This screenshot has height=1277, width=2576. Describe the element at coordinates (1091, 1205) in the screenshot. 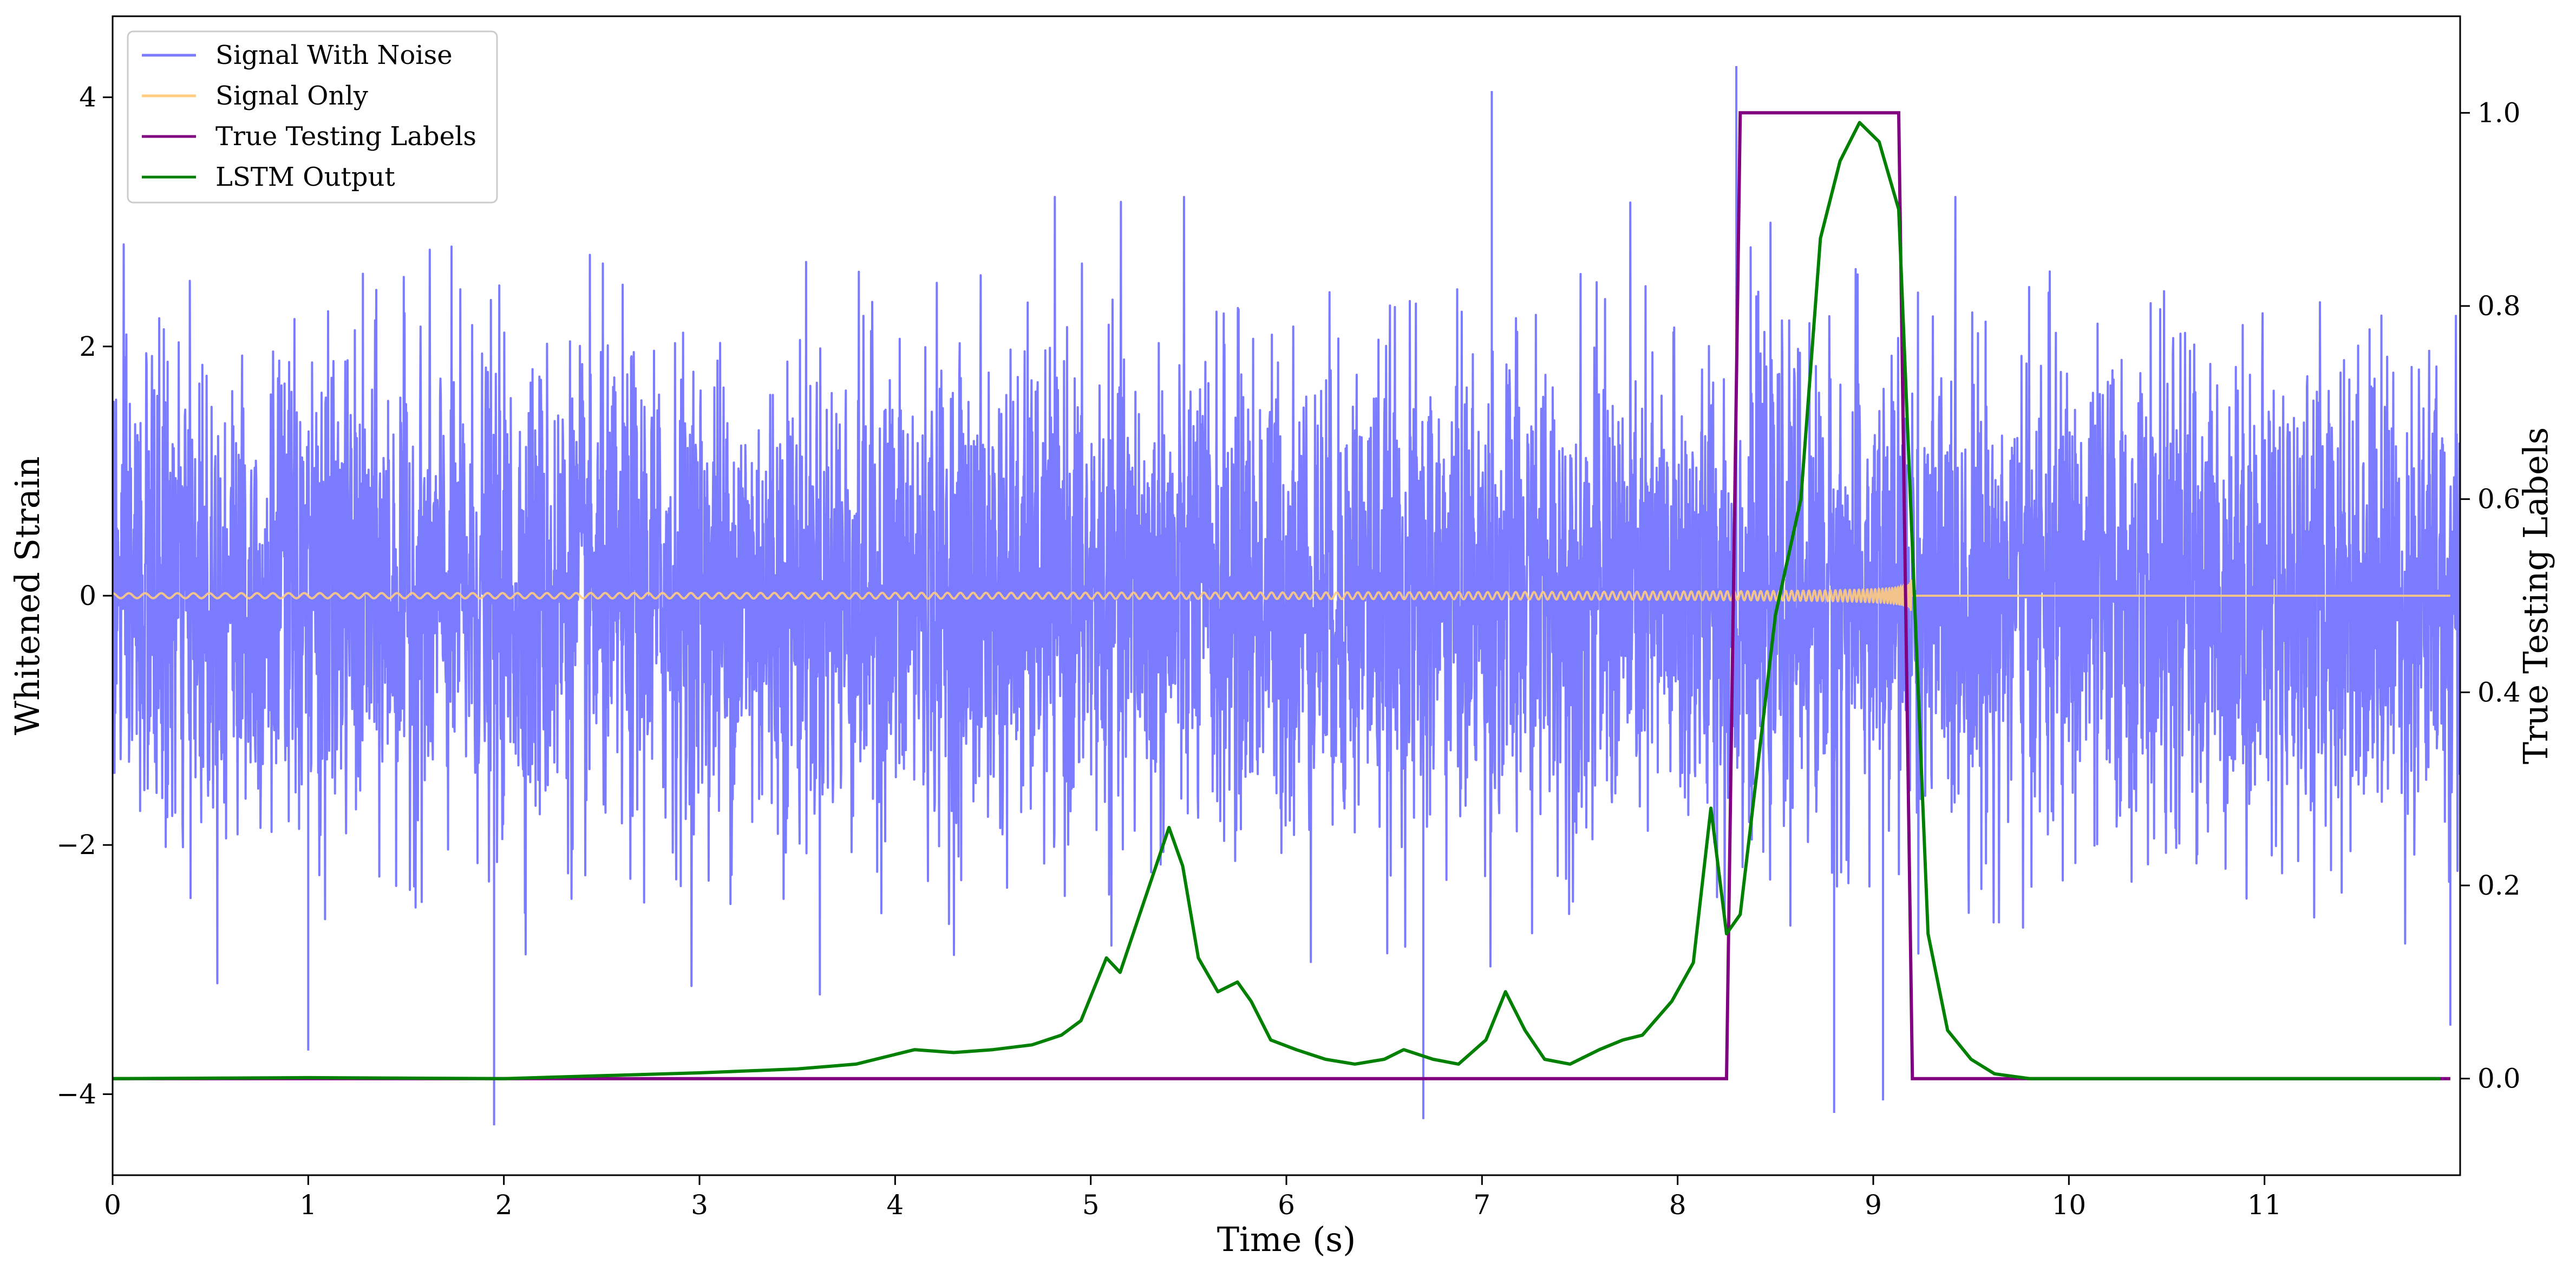

I see `x-tick-label: 5` at that location.